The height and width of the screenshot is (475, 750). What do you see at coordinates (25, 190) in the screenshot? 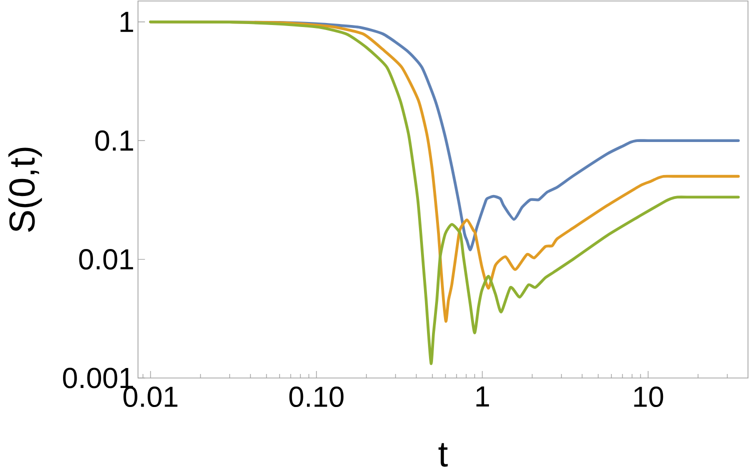
I see `y-axis-title: S(0,t)` at bounding box center [25, 190].